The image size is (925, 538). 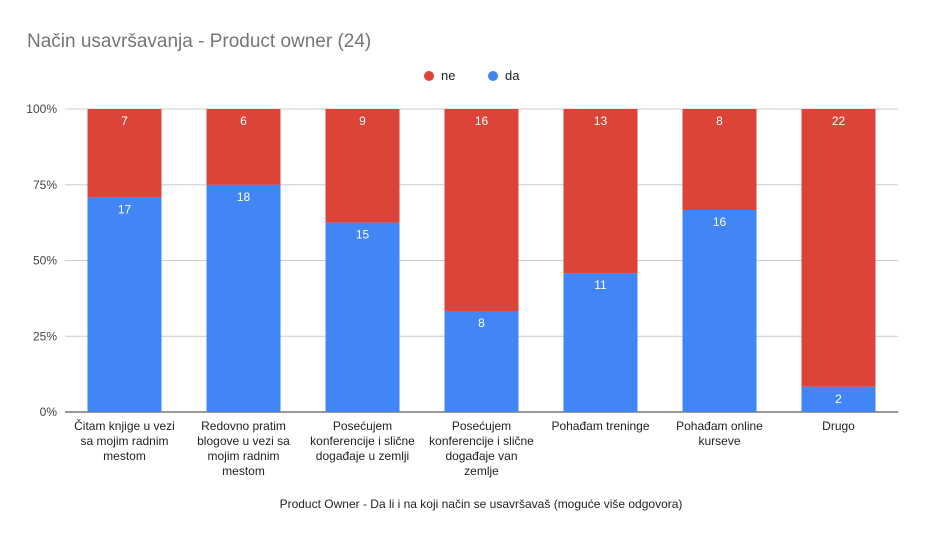 I want to click on legend: ne da, so click(x=472, y=75).